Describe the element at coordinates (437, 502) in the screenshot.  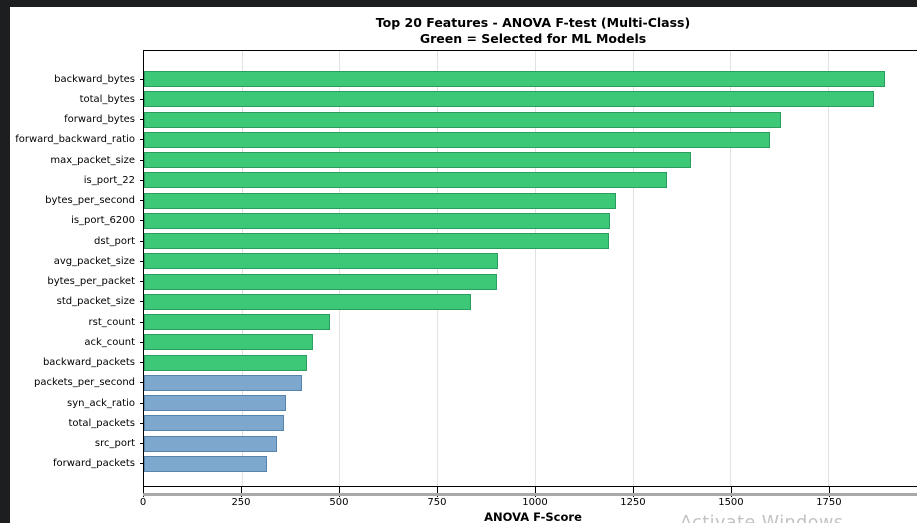
I see `x-tick-label-750: 750` at that location.